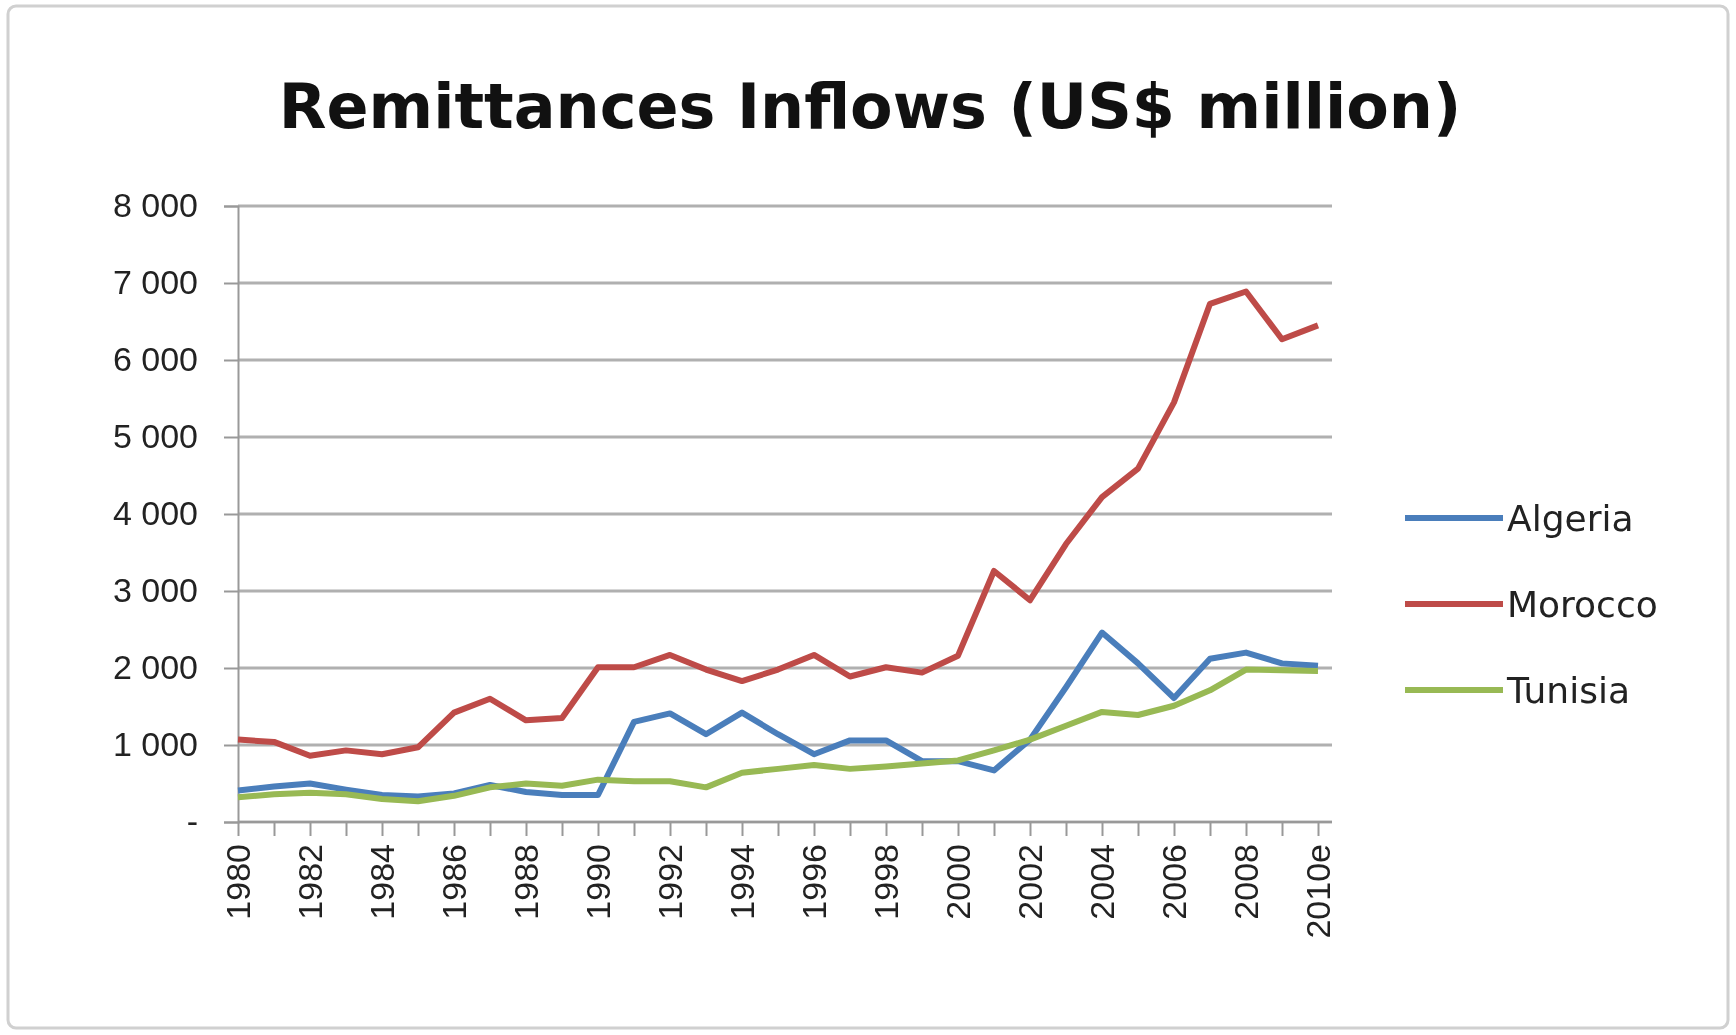  What do you see at coordinates (155, 282) in the screenshot?
I see `y-tick-label: 7 000` at bounding box center [155, 282].